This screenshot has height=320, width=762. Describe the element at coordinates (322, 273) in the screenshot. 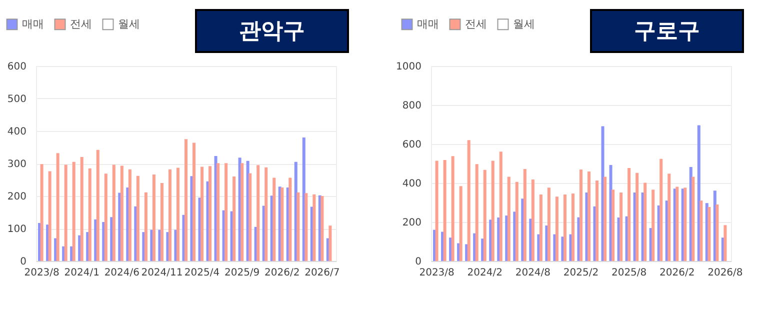

I see `x-tick-label: 2026/7` at that location.